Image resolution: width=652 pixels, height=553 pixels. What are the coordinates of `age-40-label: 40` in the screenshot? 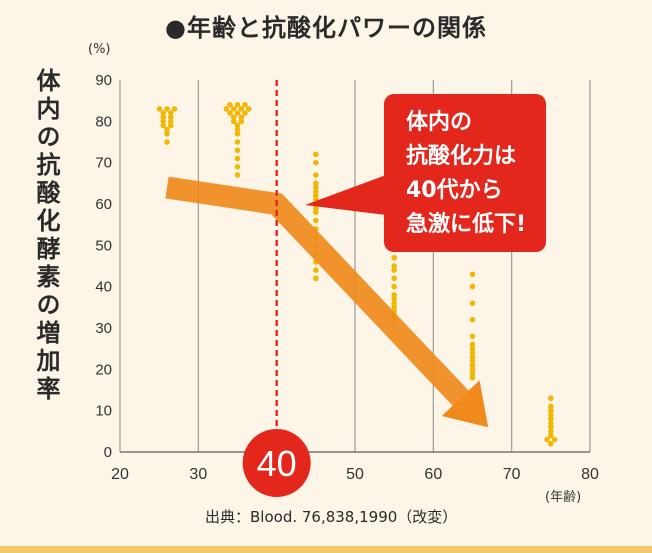 It's located at (277, 463).